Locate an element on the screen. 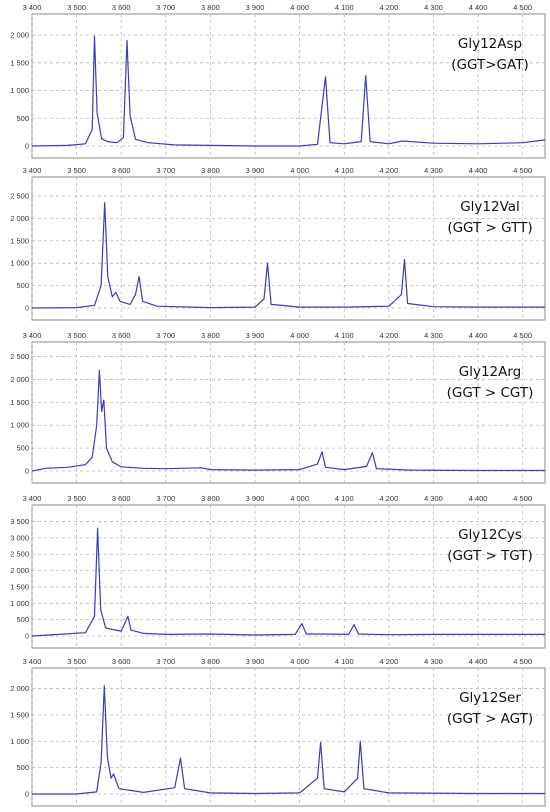 The image size is (550, 812). panel-label-codon-change: (GGT > CGT) is located at coordinates (490, 393).